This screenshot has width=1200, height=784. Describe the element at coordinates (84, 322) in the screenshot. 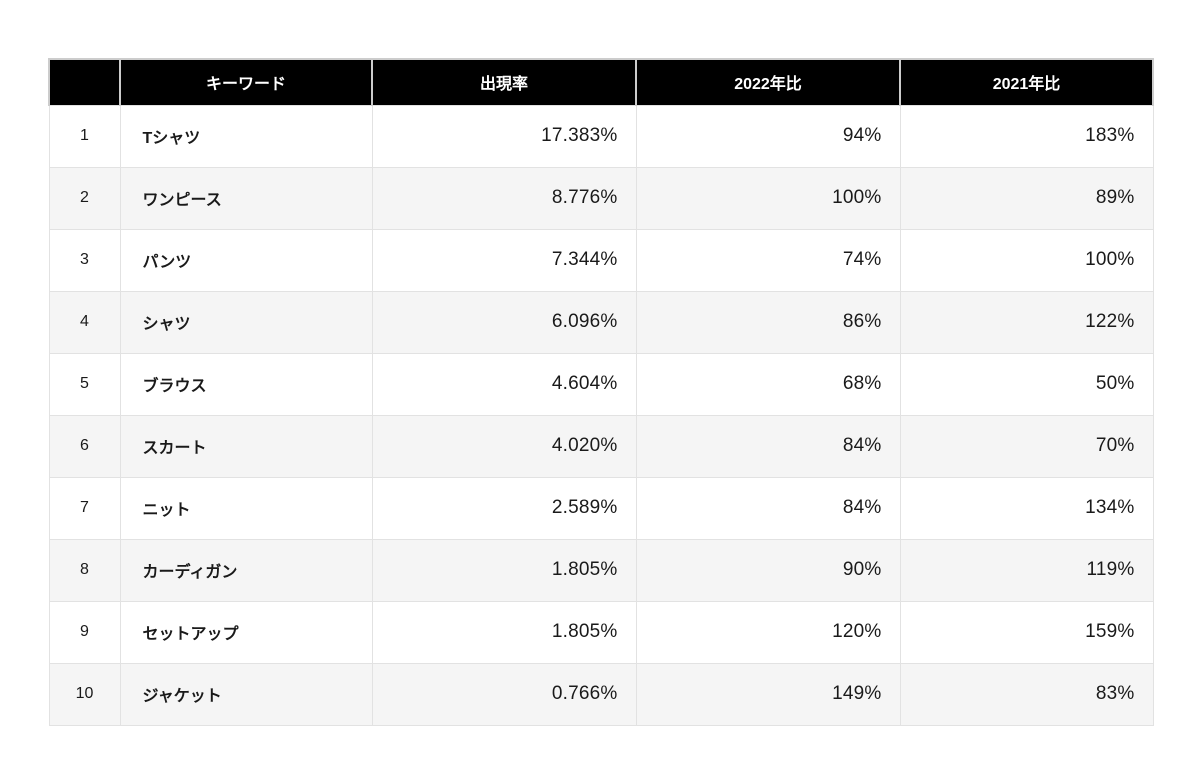

I see `rank-cell: 4` at that location.